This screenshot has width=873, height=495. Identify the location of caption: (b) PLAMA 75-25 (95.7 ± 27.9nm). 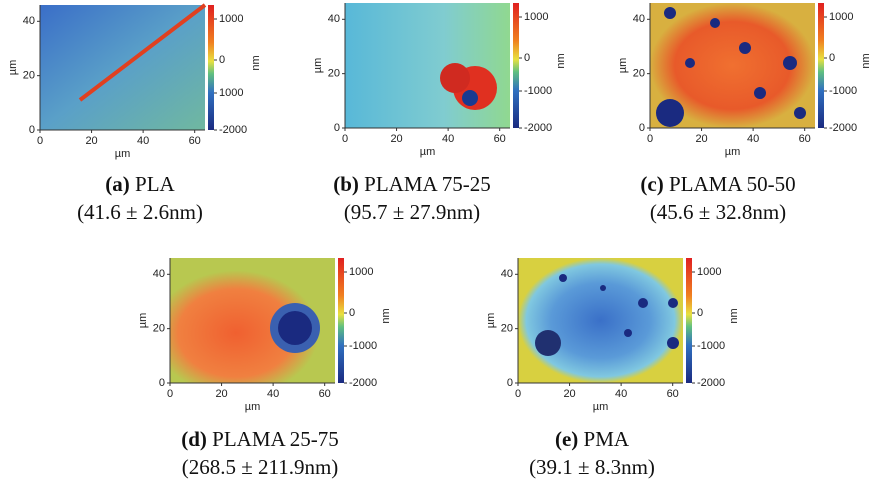
(412, 198).